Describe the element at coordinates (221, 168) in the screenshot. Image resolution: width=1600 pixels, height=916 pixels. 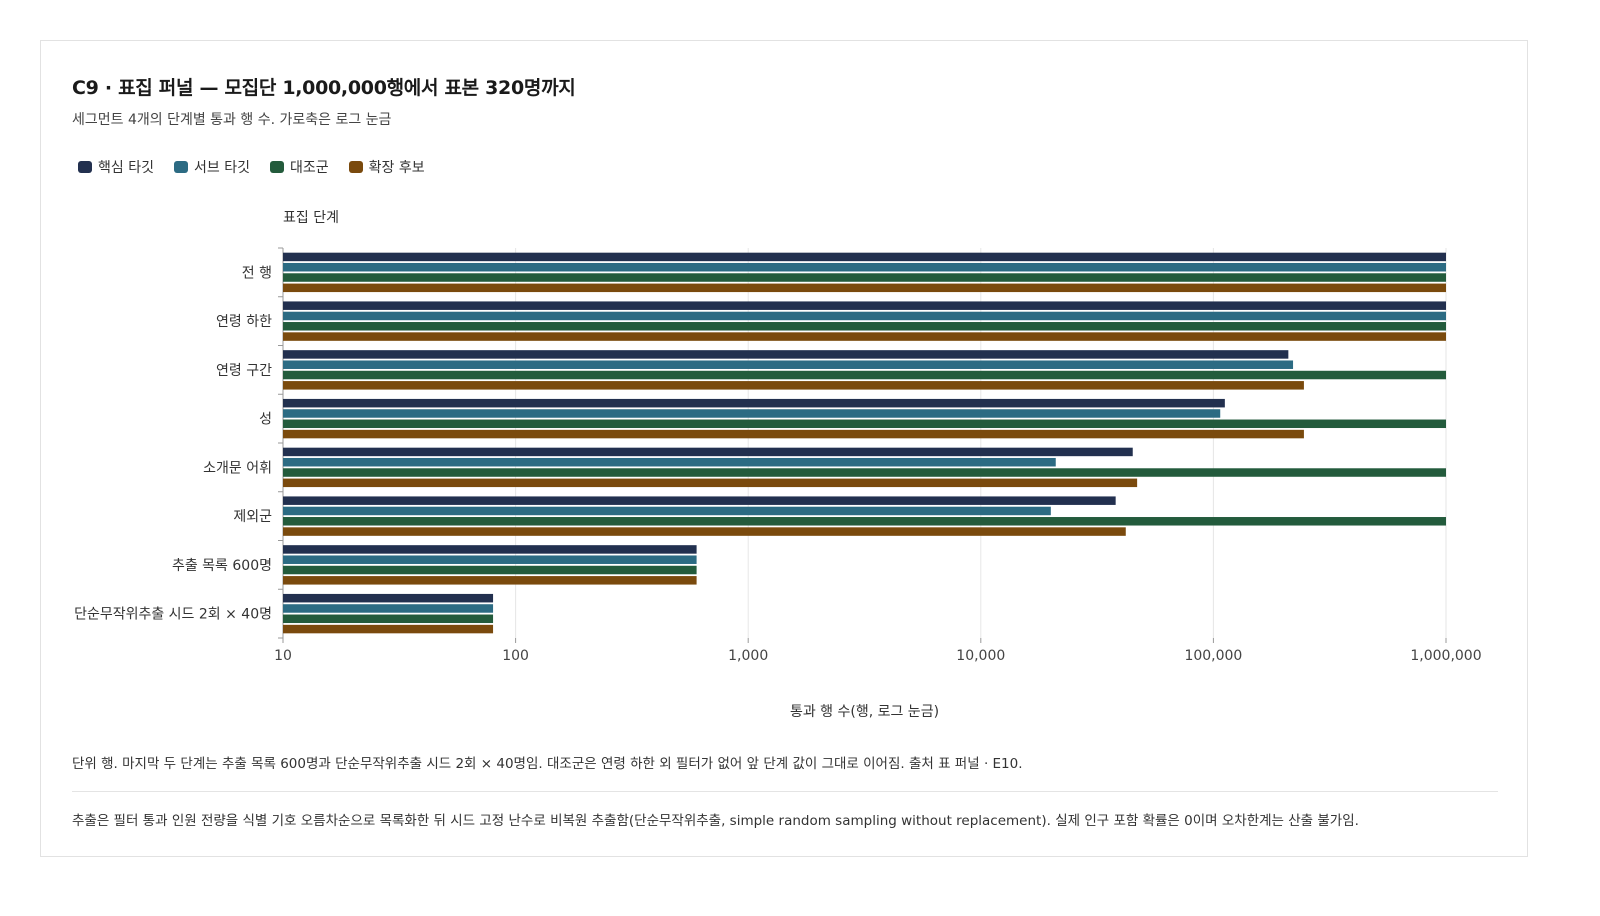
I see `legend-label: 서브 타깃` at that location.